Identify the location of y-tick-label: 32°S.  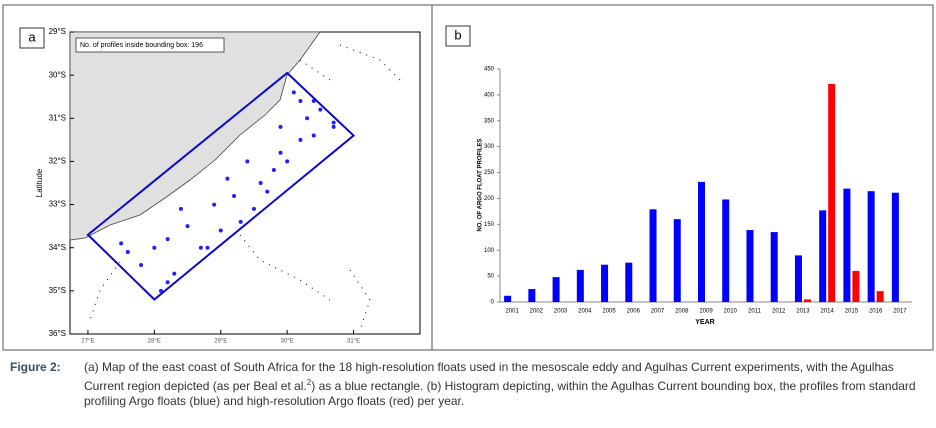
(57, 161).